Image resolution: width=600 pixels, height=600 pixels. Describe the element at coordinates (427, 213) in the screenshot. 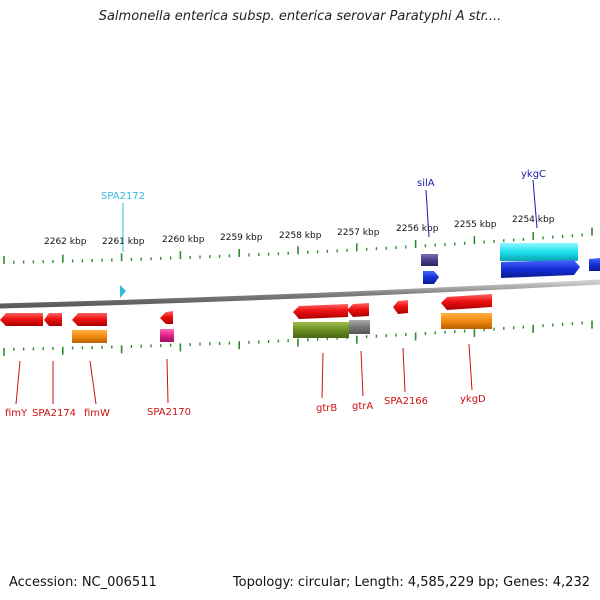

I see `leader-line-sila` at that location.